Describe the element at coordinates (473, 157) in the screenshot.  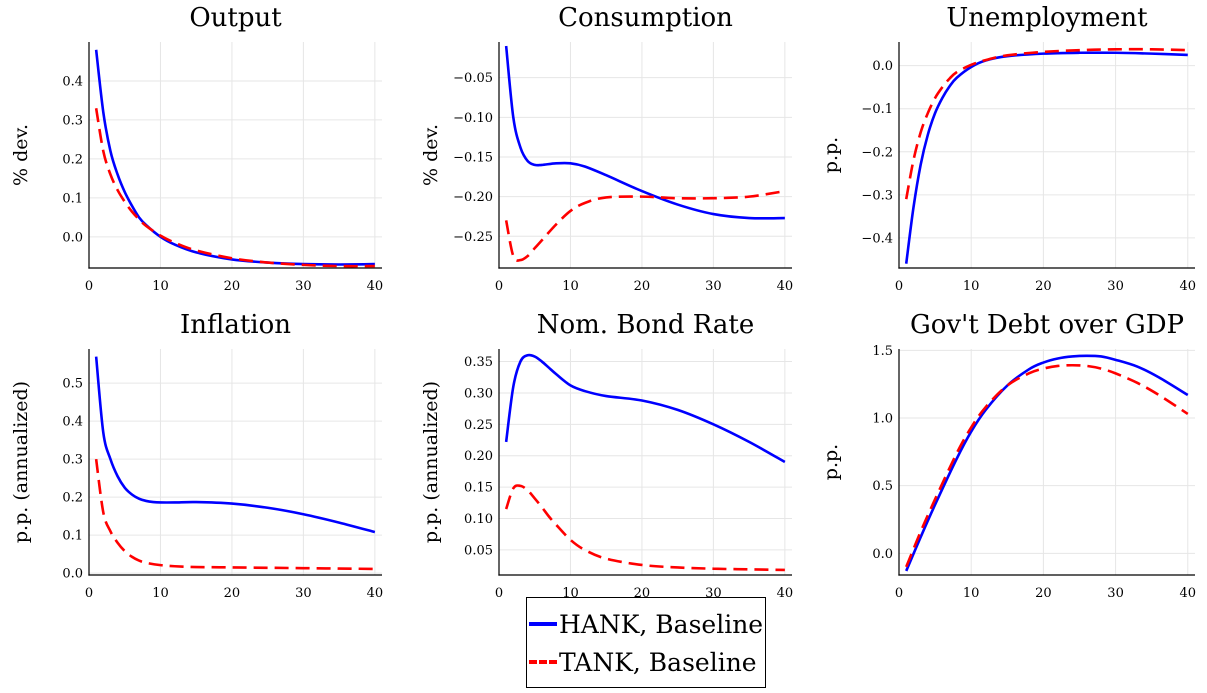
I see `panel-2-ytick-label: −0.15` at that location.